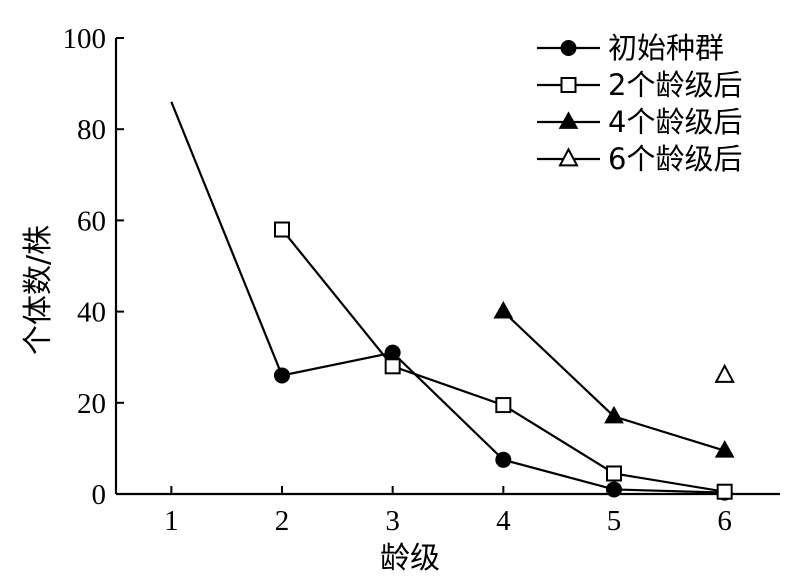 The height and width of the screenshot is (587, 807). What do you see at coordinates (392, 521) in the screenshot?
I see `x-tick-label: 3` at bounding box center [392, 521].